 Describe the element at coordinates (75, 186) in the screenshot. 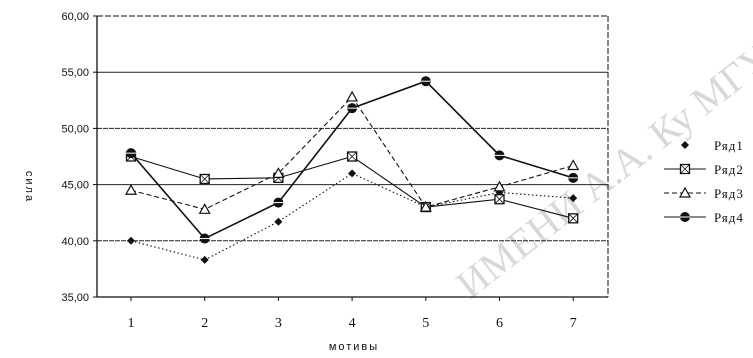

I see `y-tick-label: 45,00` at that location.